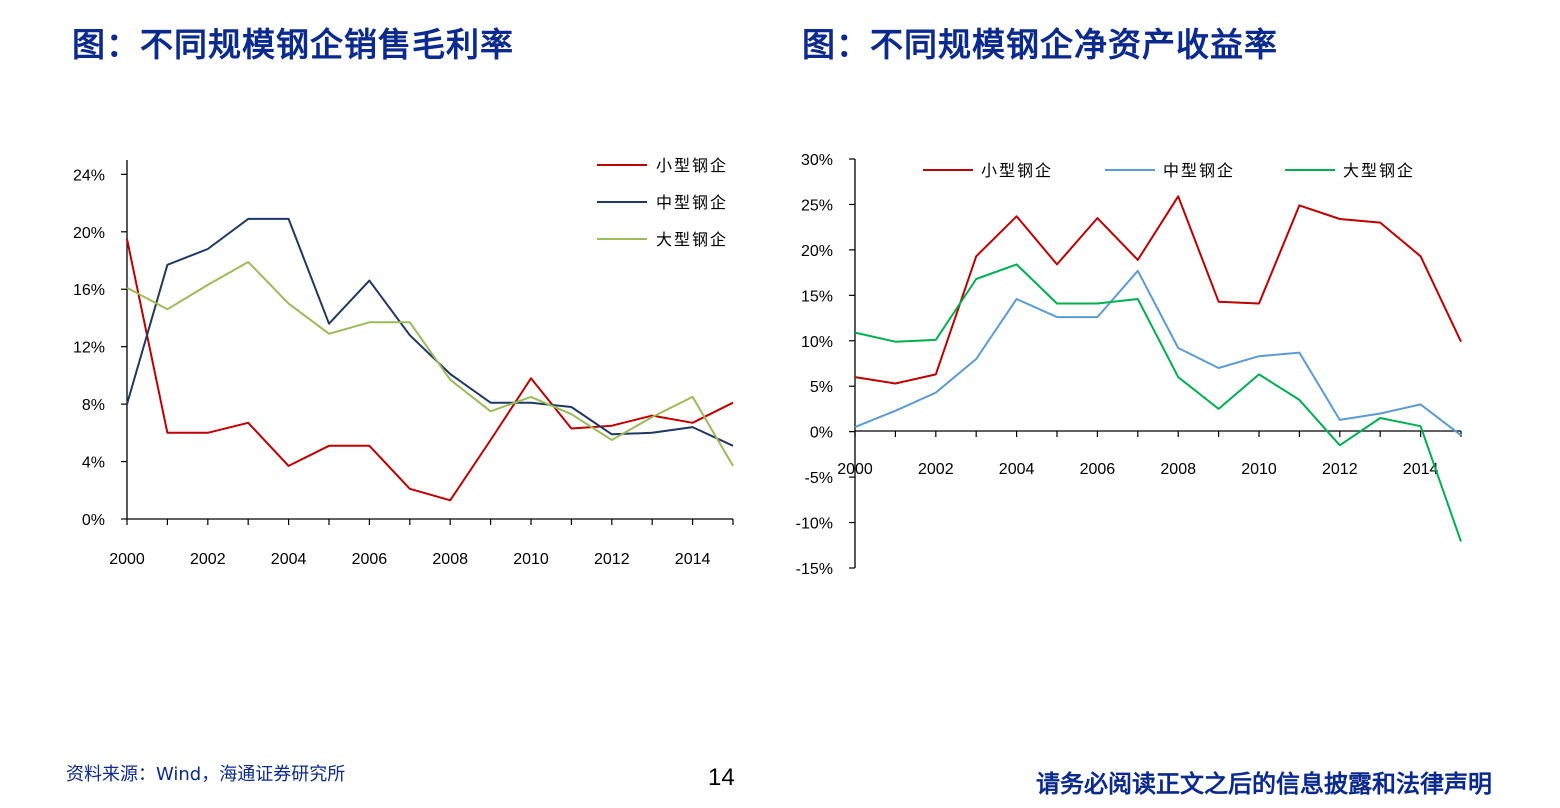  I want to click on y-tick-label: 25%, so click(817, 205).